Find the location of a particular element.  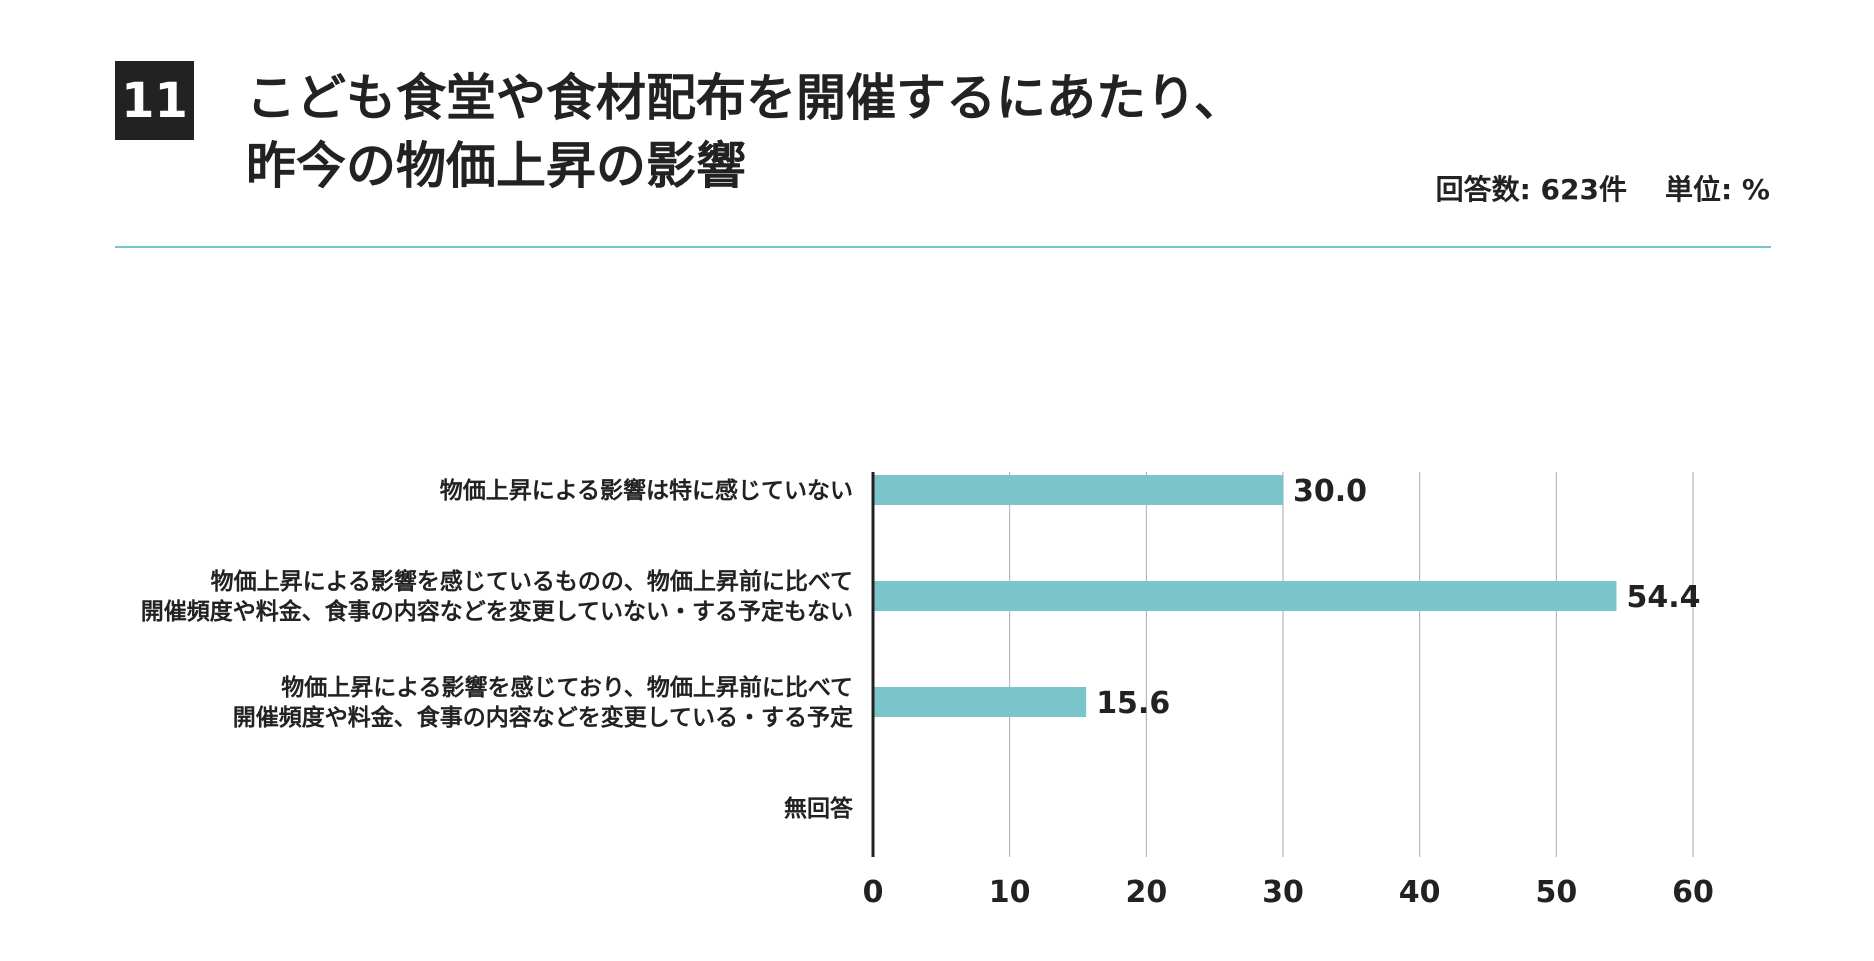

x-tick-label: 10 is located at coordinates (1010, 892).